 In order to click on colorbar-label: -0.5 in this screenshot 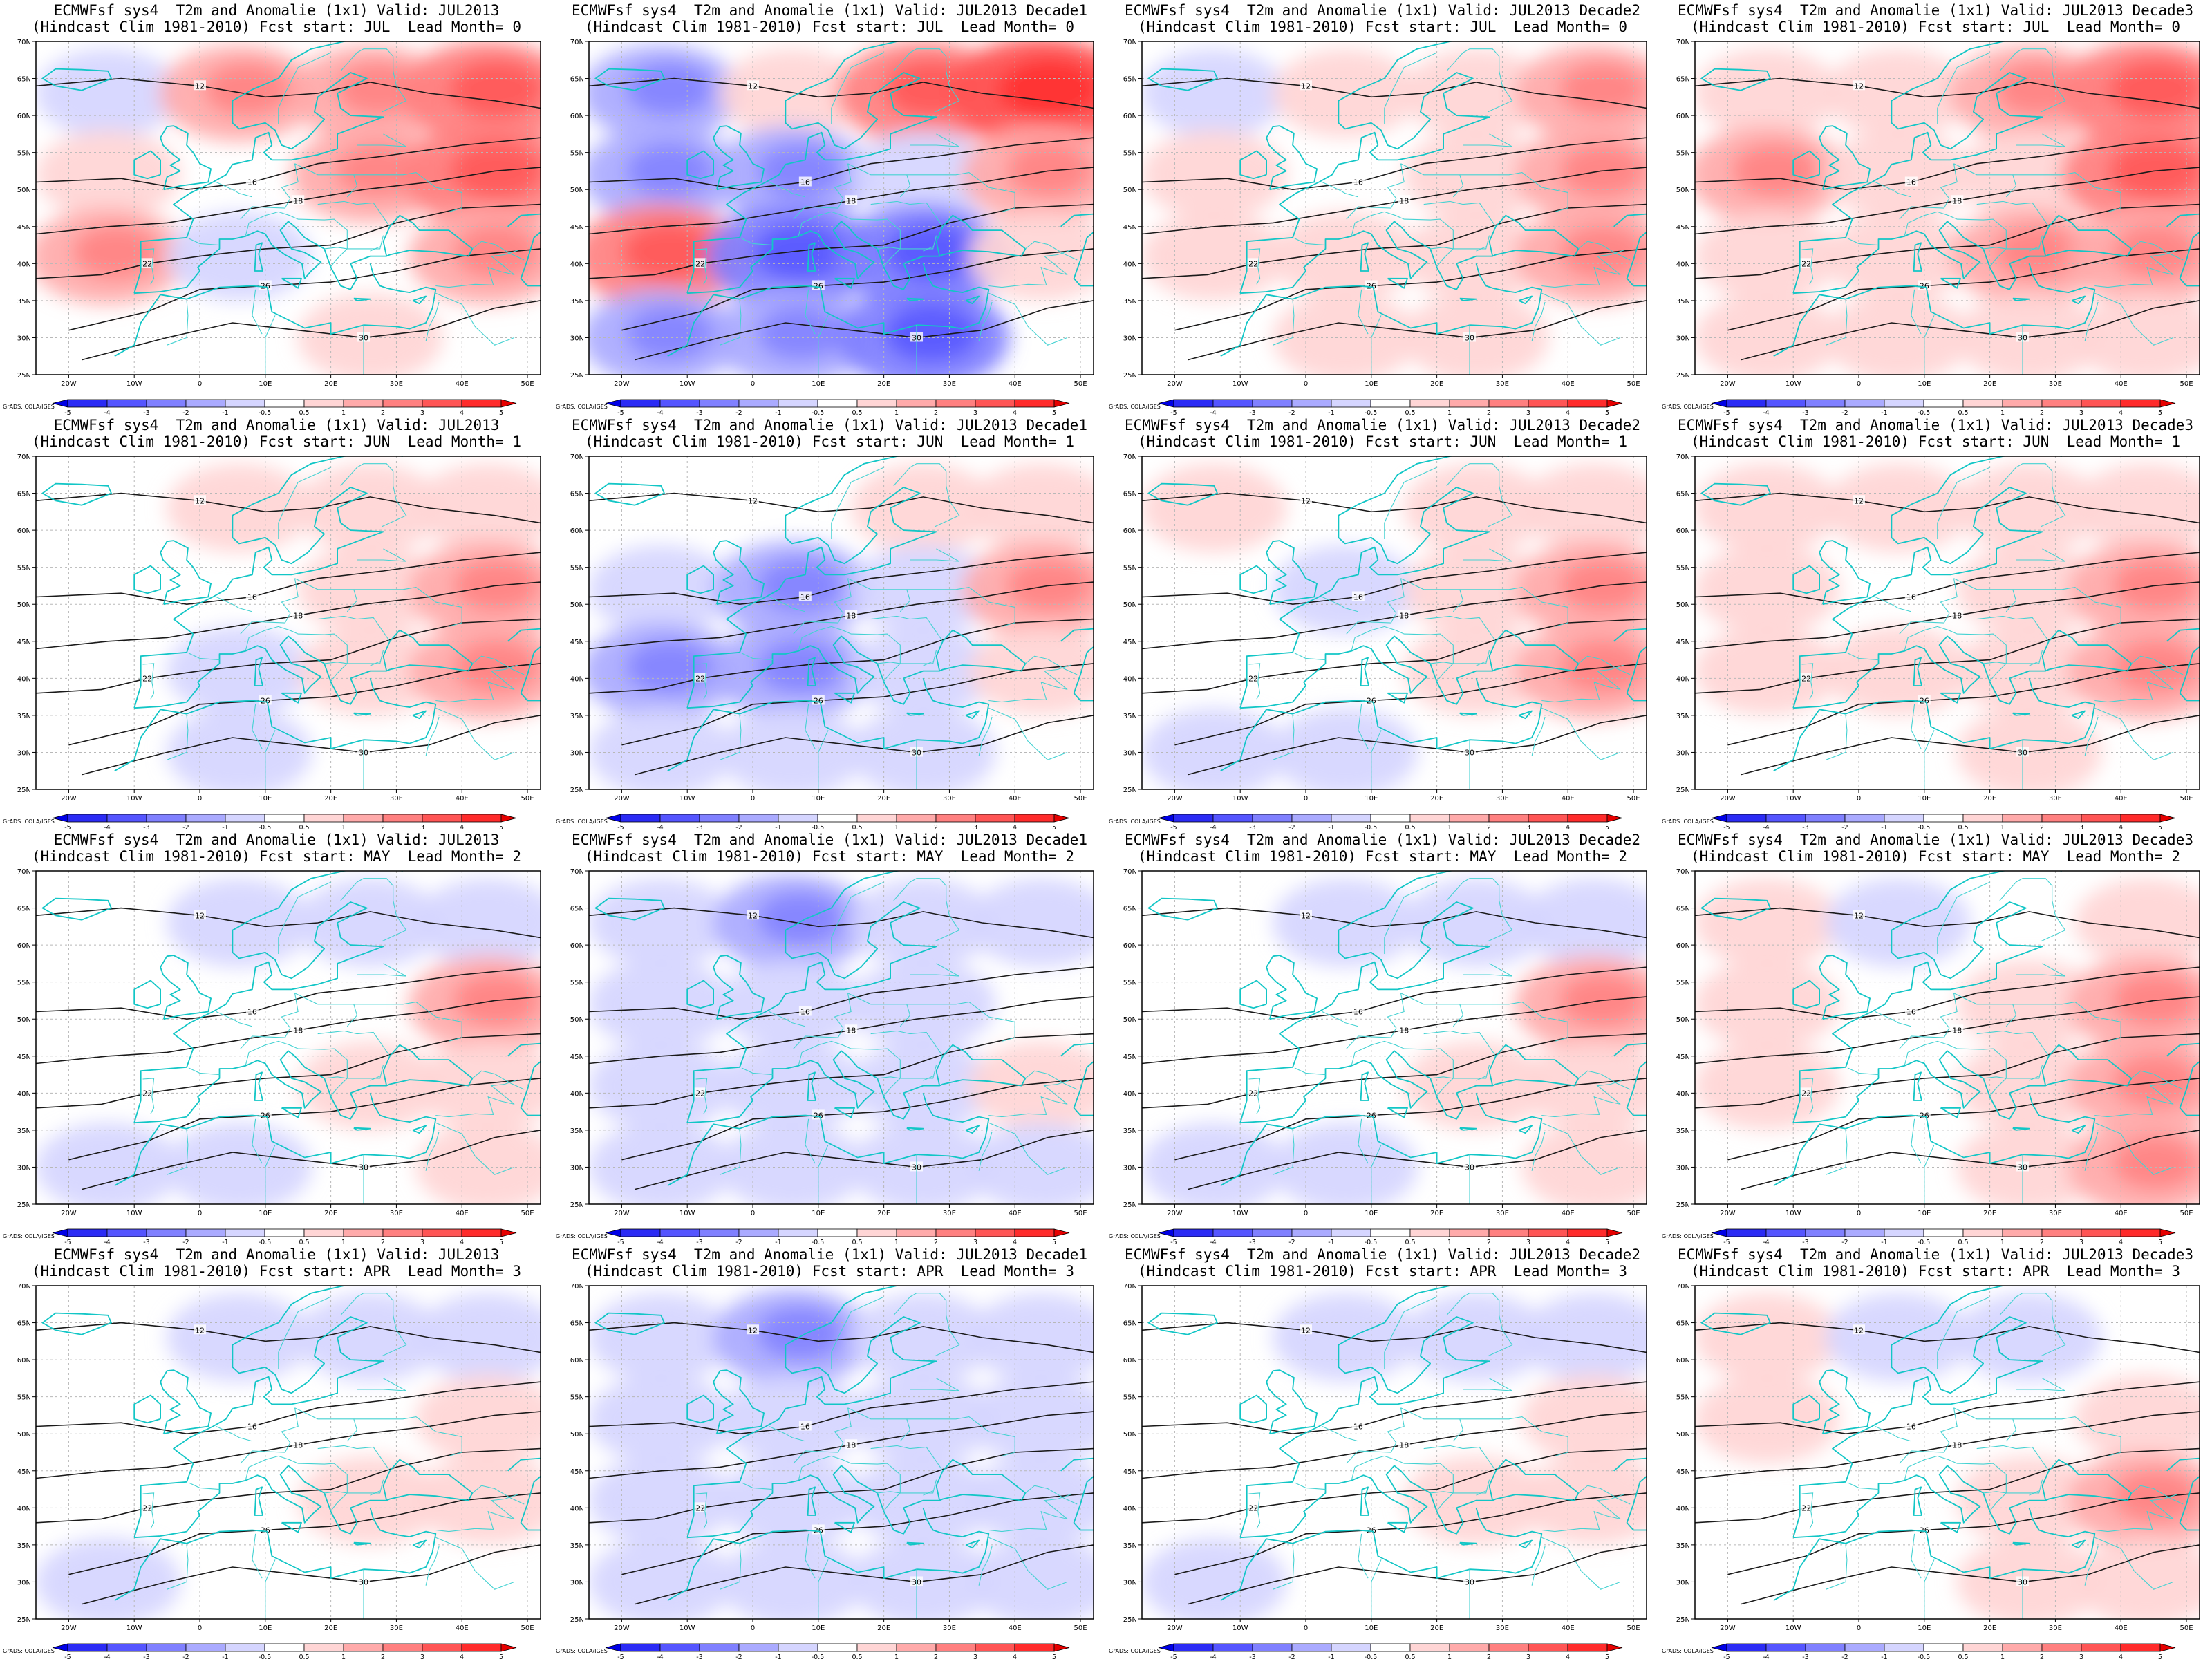, I will do `click(1924, 827)`.